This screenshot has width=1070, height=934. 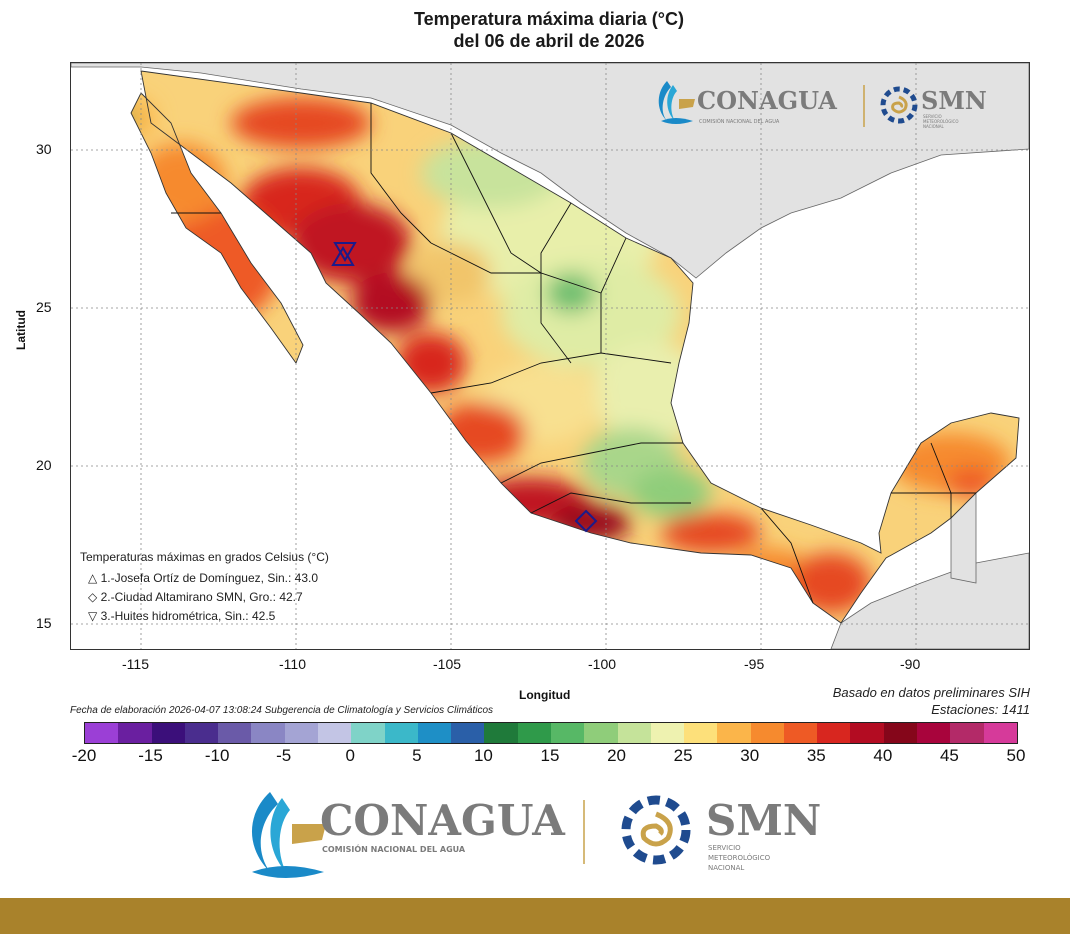 I want to click on x-axis-label: Longitud, so click(x=545, y=695).